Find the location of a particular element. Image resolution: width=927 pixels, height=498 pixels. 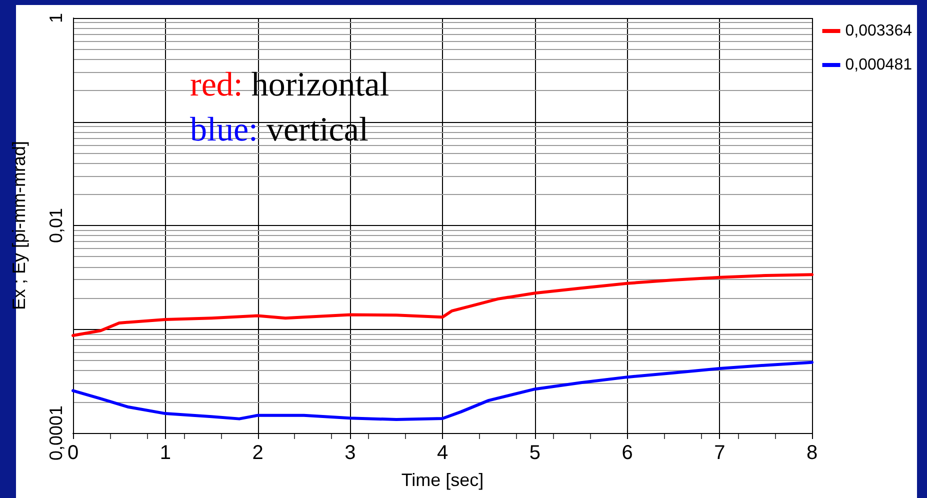

annotation: blue: vertical is located at coordinates (279, 130).